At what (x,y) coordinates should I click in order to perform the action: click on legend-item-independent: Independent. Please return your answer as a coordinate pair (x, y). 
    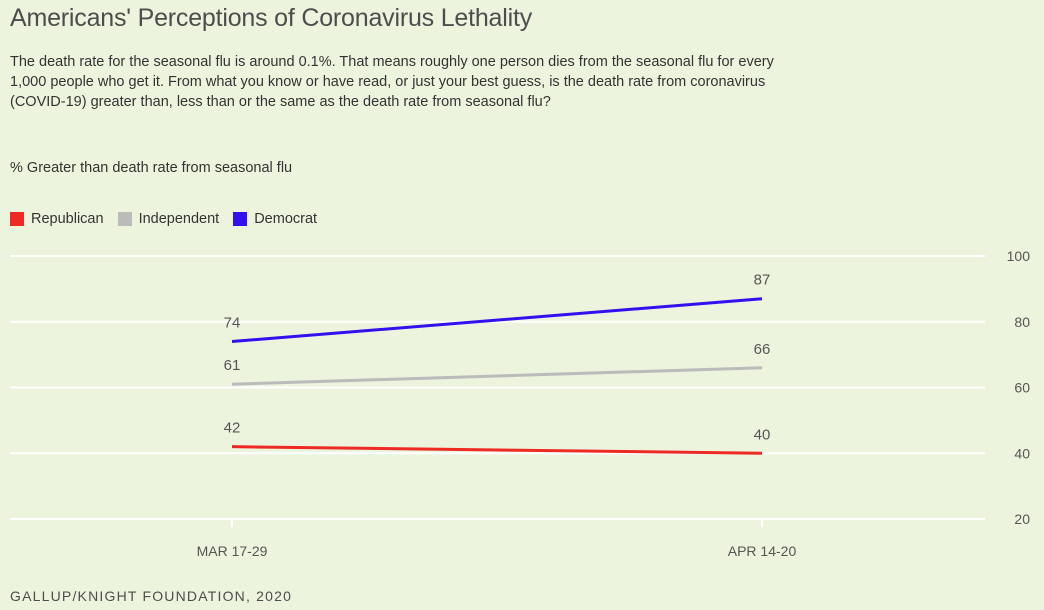
    Looking at the image, I should click on (168, 219).